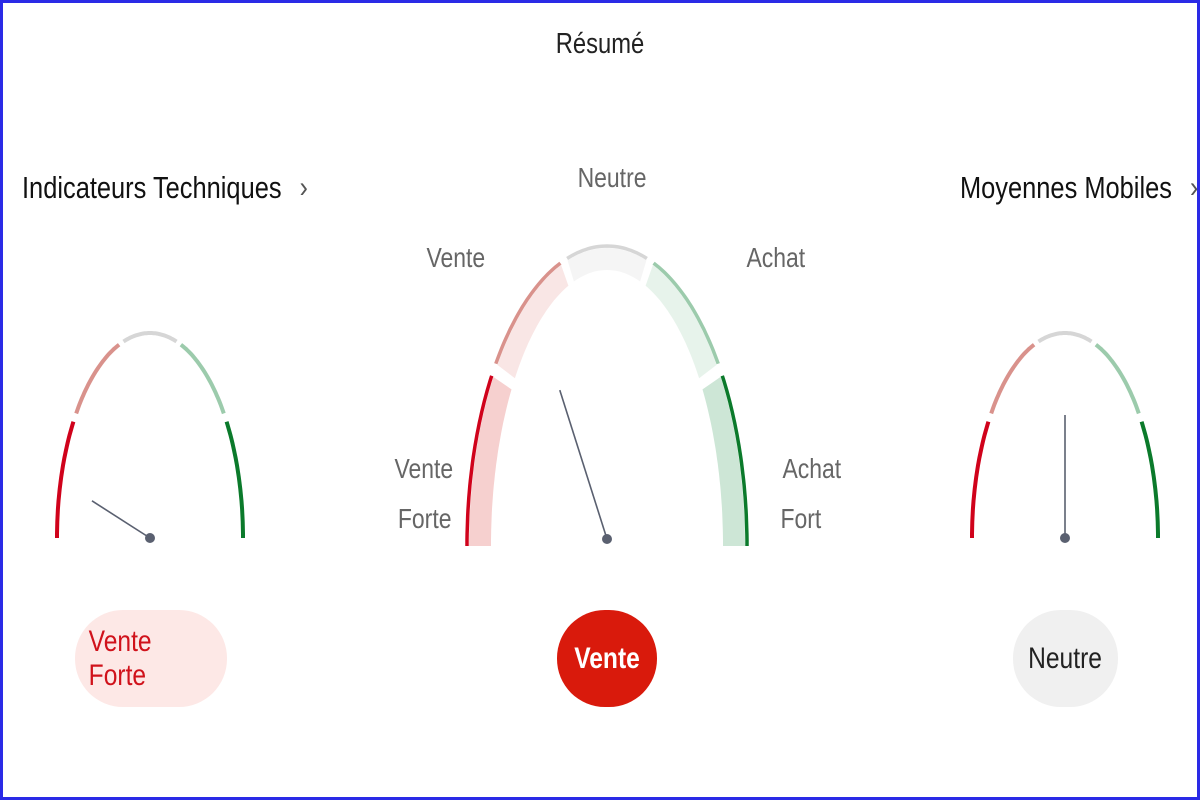 Image resolution: width=1200 pixels, height=800 pixels. I want to click on result-text: Vente, so click(607, 658).